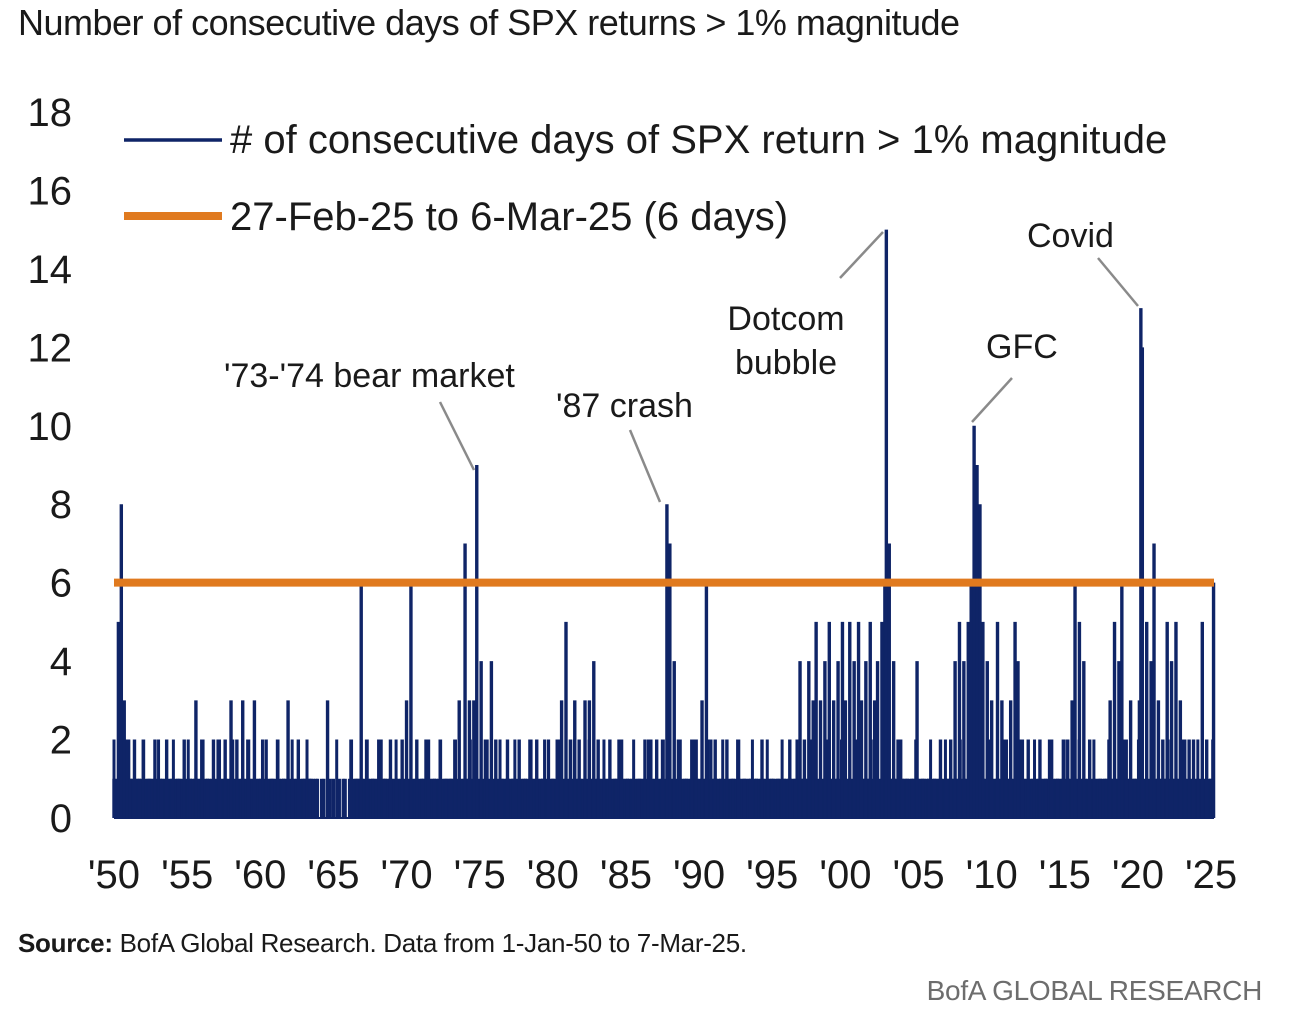 Image resolution: width=1292 pixels, height=1032 pixels. I want to click on y-tick-label: 0, so click(61, 819).